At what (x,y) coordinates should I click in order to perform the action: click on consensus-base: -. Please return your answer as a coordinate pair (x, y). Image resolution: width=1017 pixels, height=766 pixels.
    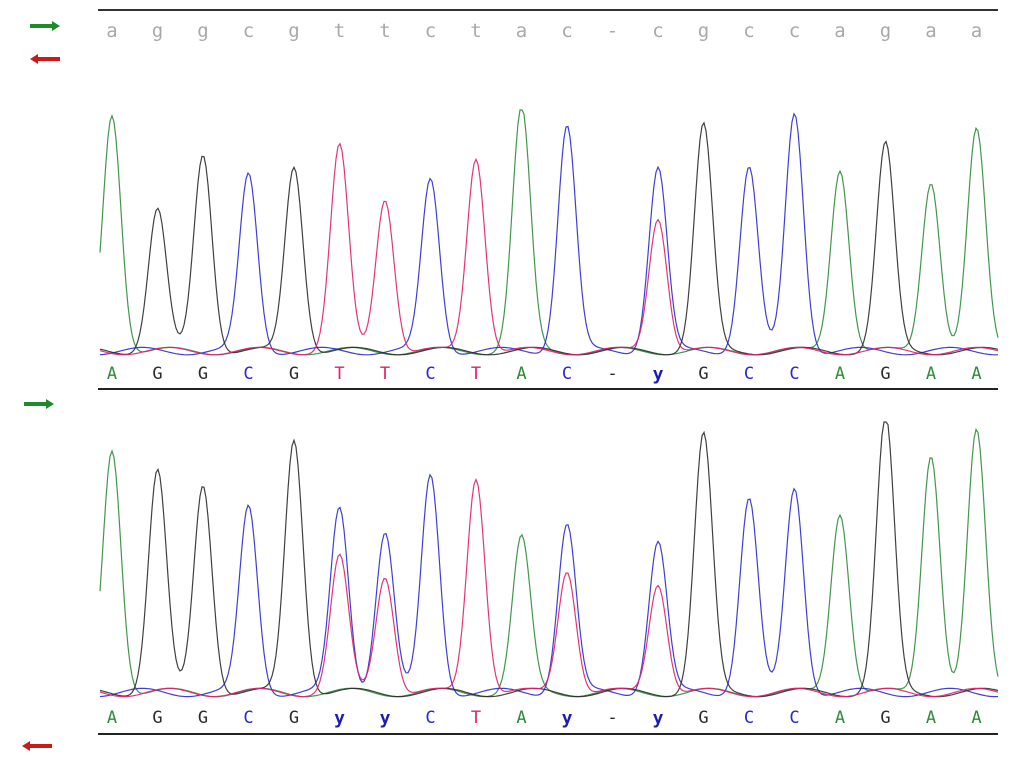
    Looking at the image, I should click on (612, 31).